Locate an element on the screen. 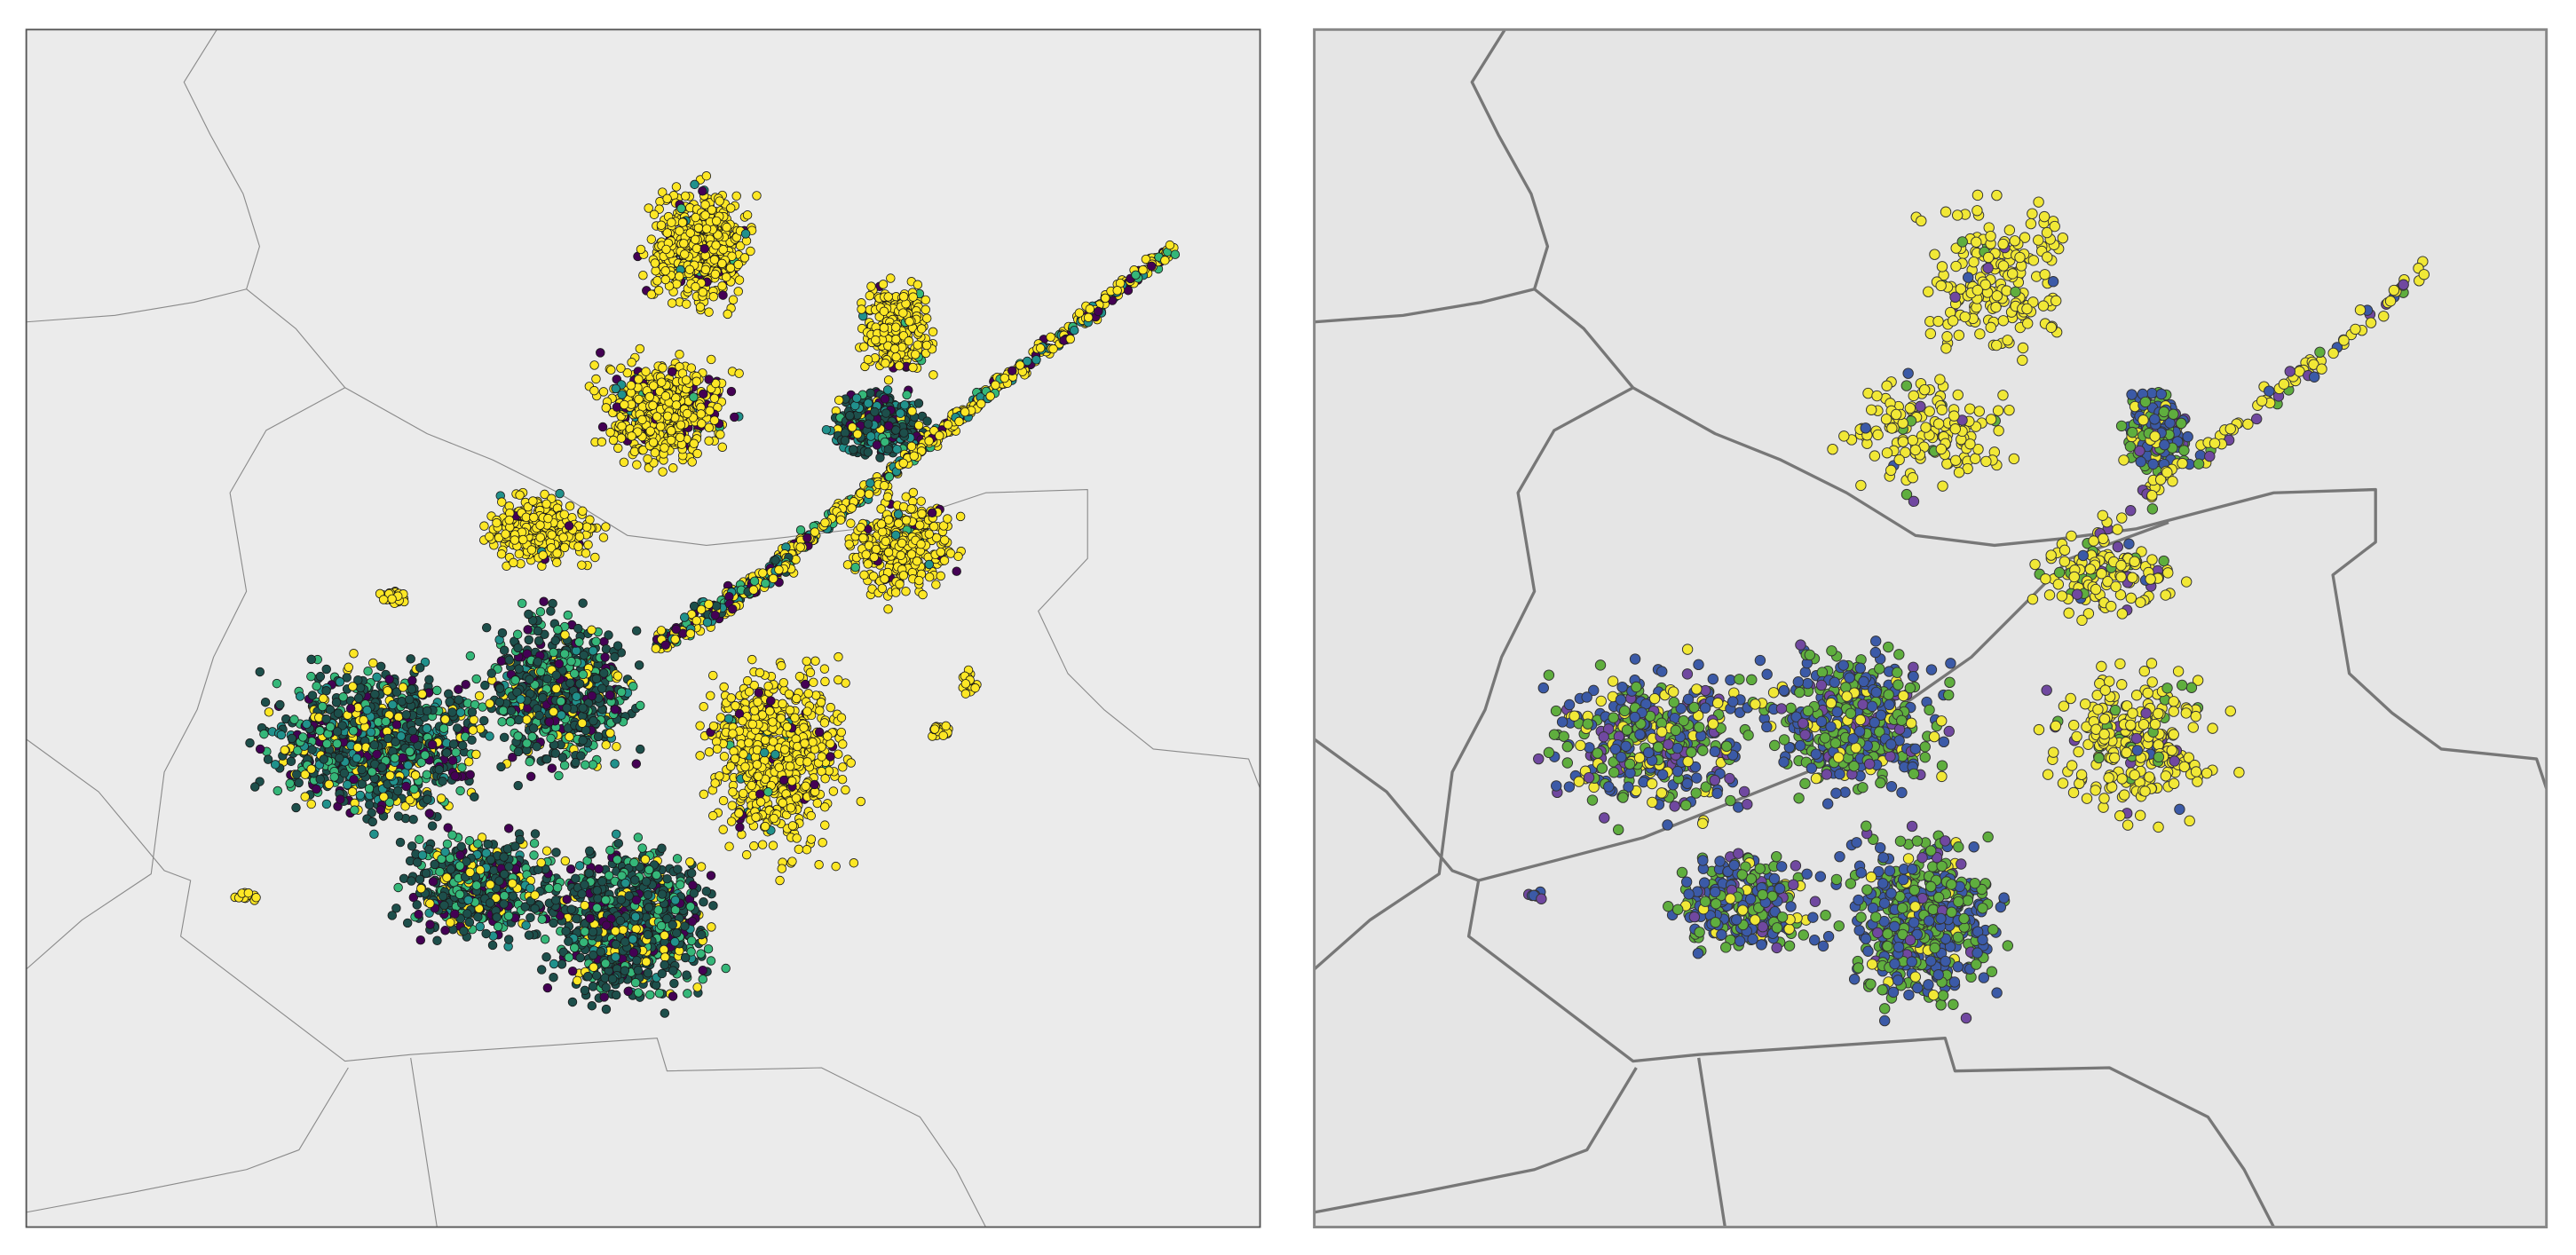 The height and width of the screenshot is (1255, 2576). boundary is located at coordinates (185, 678).